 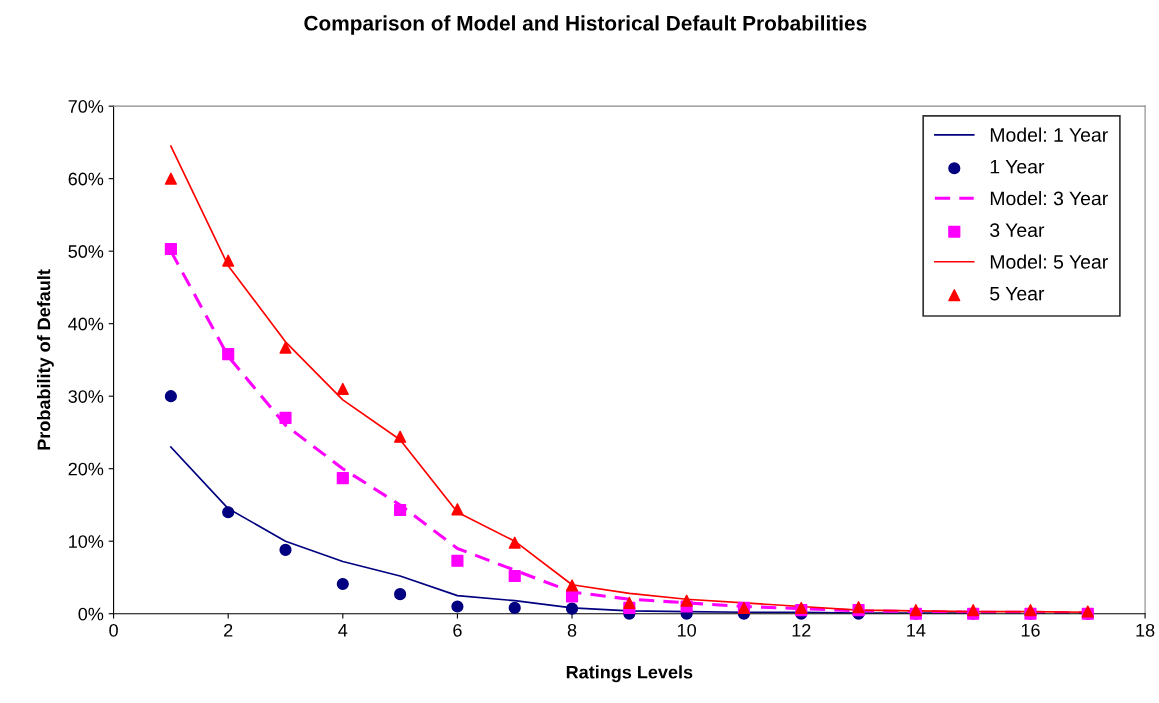 What do you see at coordinates (86, 106) in the screenshot?
I see `y-tick-label: 70%` at bounding box center [86, 106].